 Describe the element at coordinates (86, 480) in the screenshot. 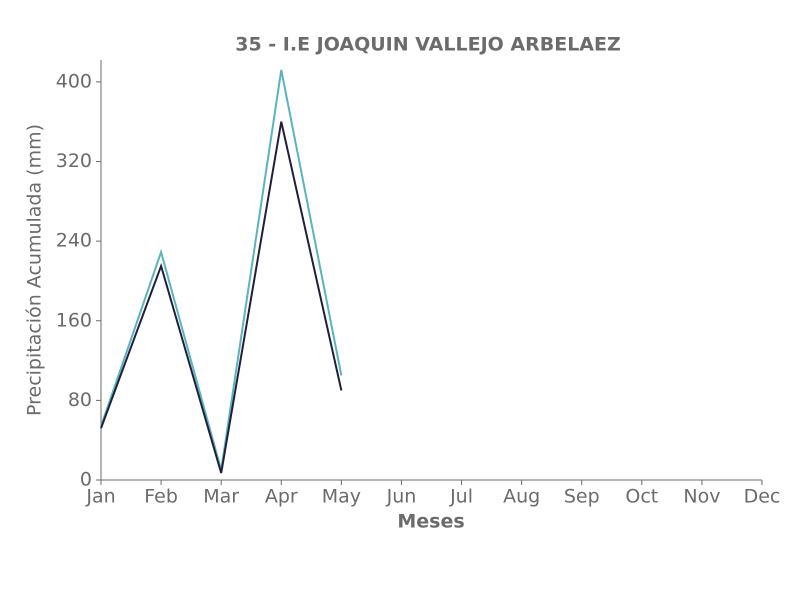

I see `y-tick-label: 0` at that location.